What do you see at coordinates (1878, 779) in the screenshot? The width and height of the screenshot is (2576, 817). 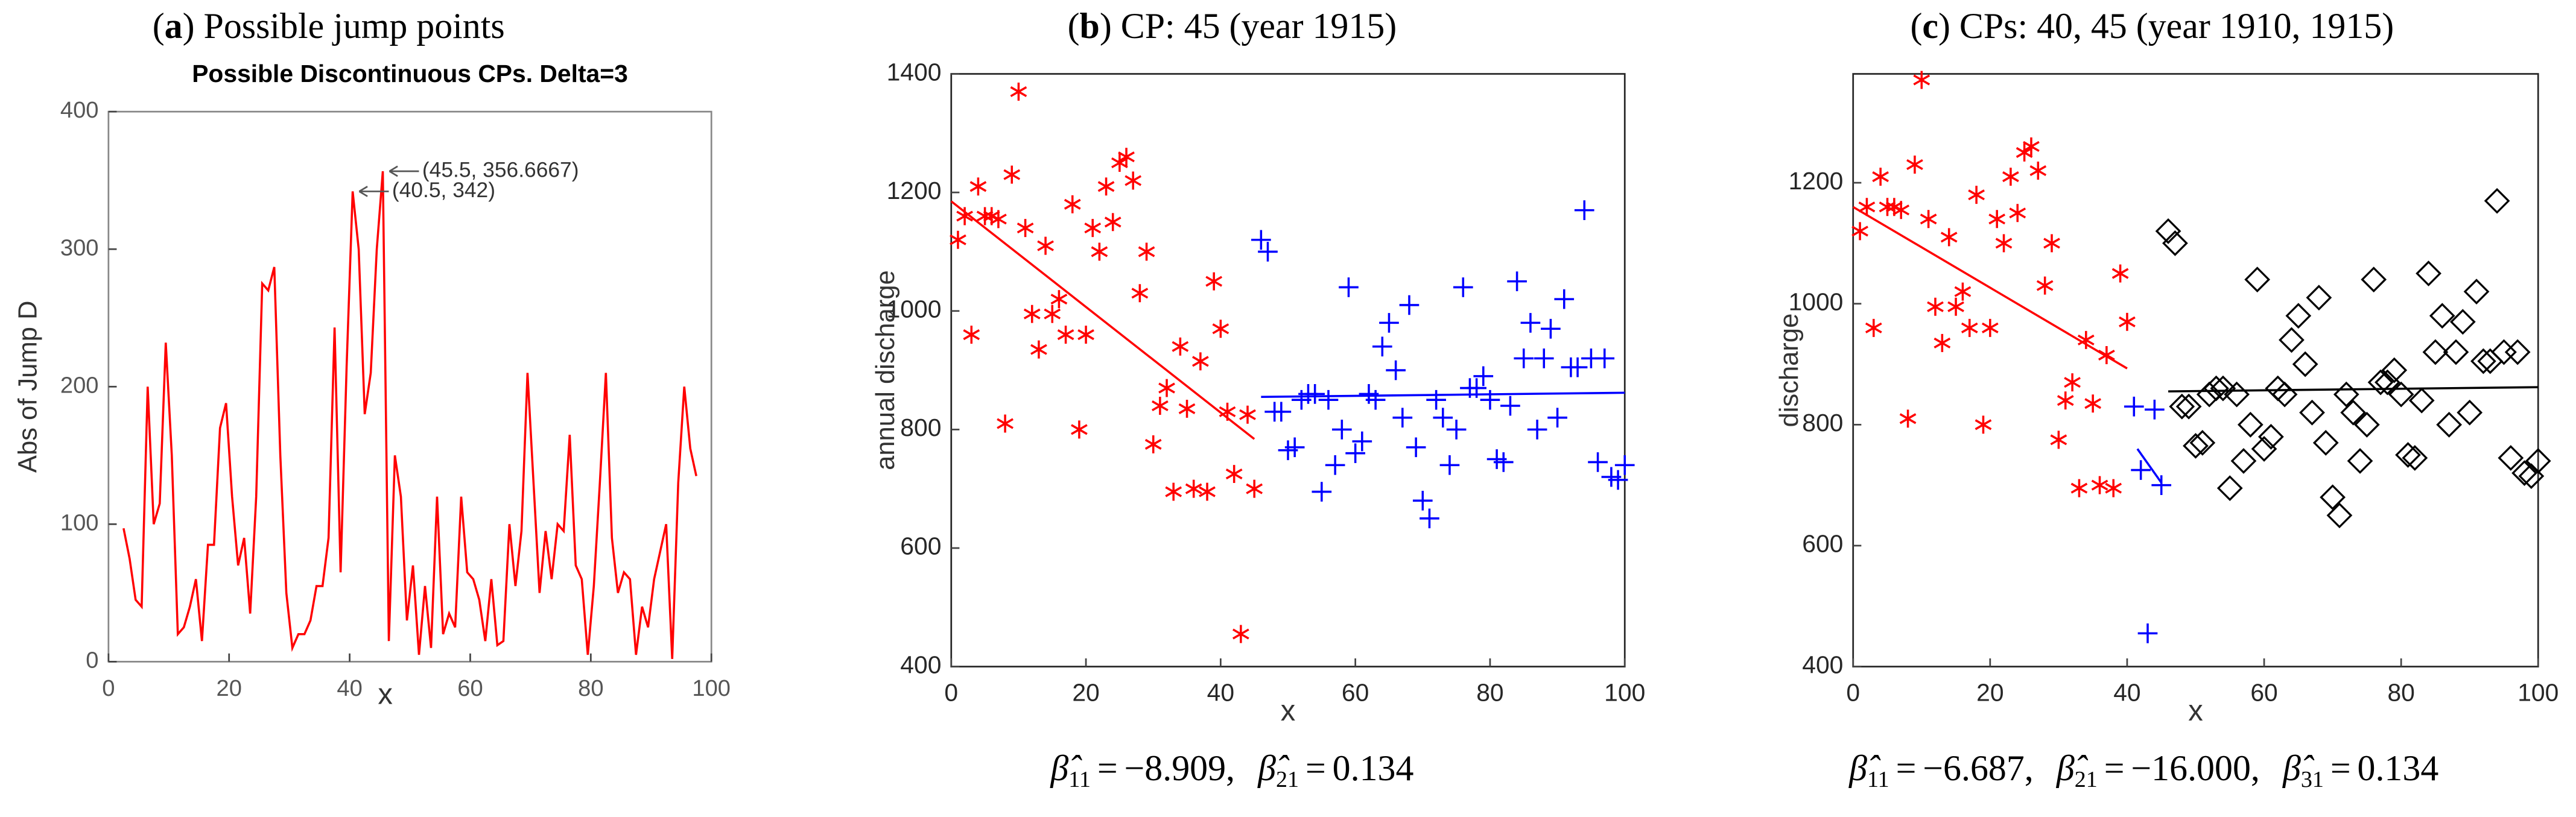 I see `estimate-subscript: 11` at bounding box center [1878, 779].